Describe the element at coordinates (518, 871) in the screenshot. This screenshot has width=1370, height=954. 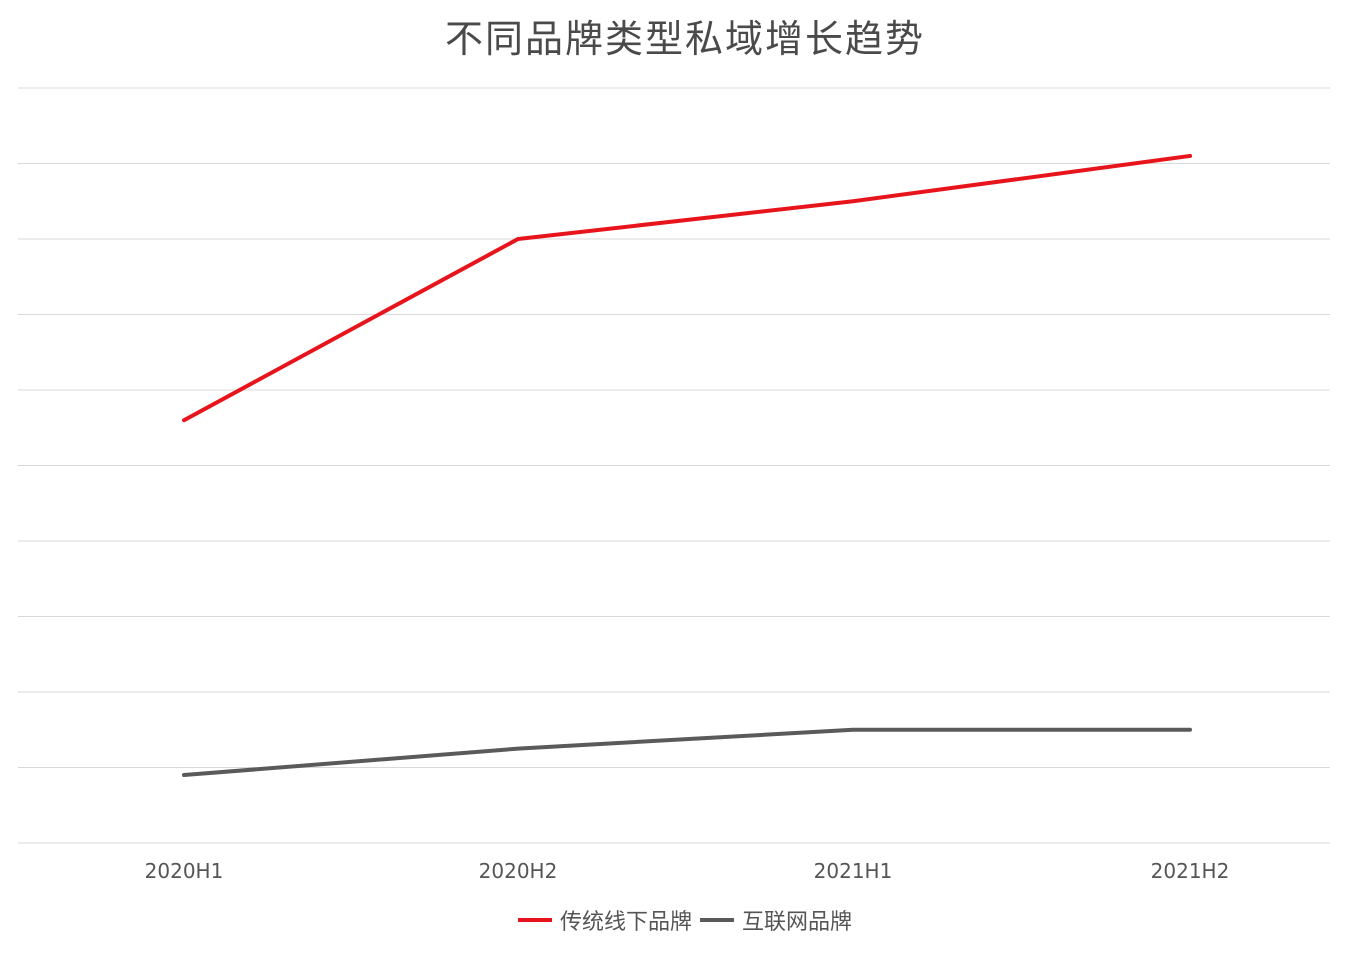
I see `x-tick-label: 2020H2` at that location.